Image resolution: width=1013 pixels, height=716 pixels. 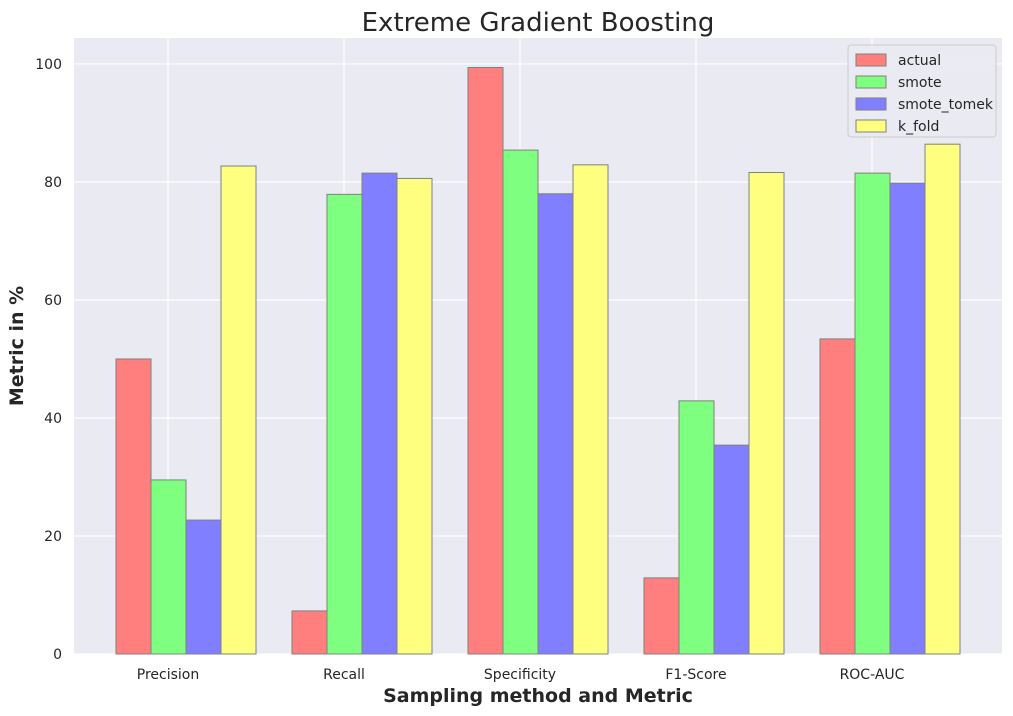 I want to click on bar-smote-recall, so click(x=344, y=424).